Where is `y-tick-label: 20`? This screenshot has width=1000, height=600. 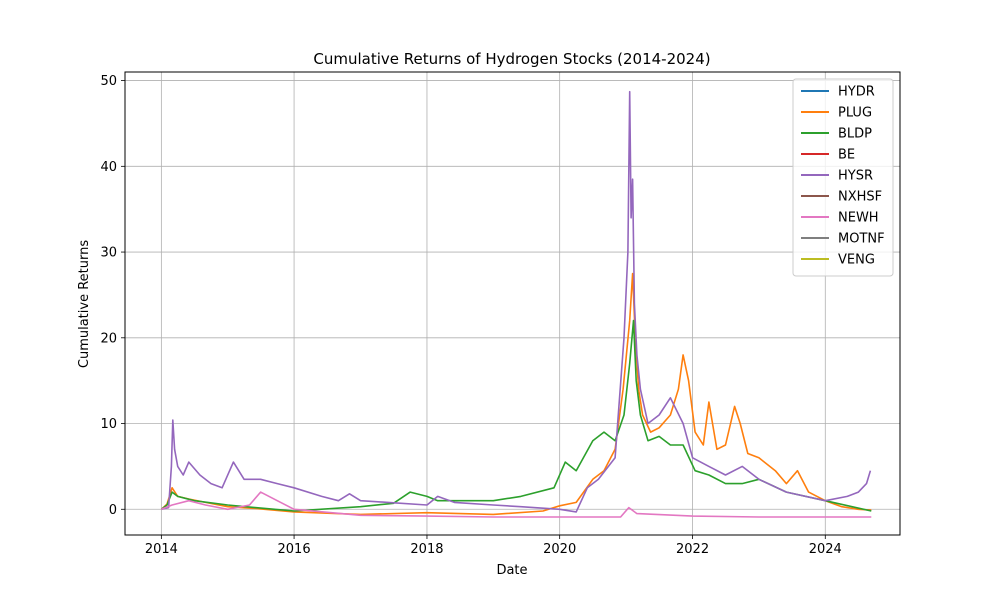 y-tick-label: 20 is located at coordinates (108, 338).